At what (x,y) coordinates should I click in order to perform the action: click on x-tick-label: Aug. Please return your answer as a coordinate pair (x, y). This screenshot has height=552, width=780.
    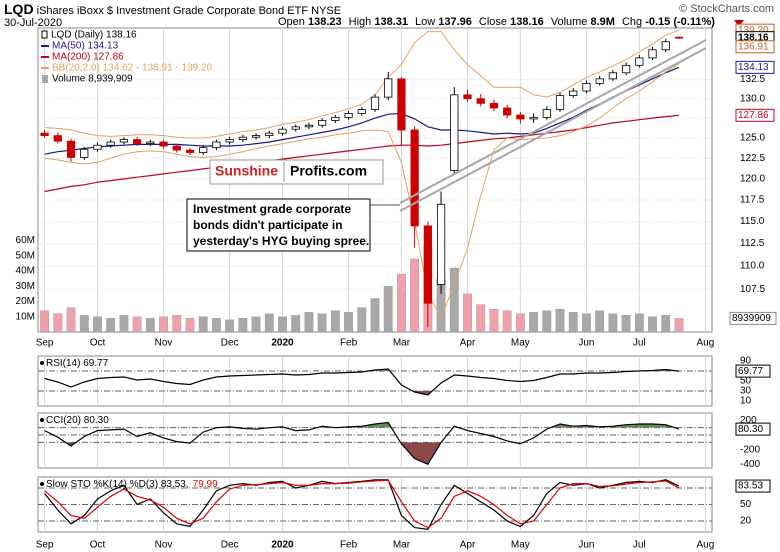
    Looking at the image, I should click on (705, 343).